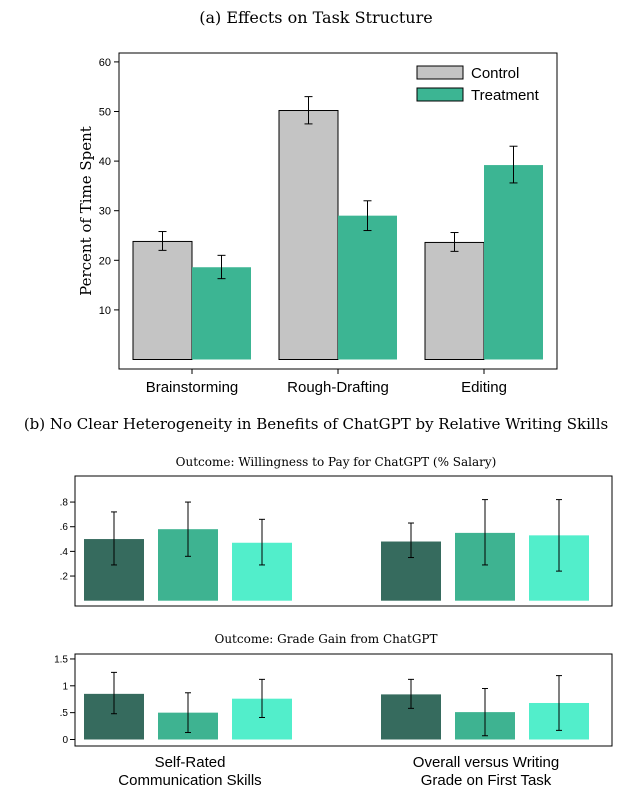  What do you see at coordinates (64, 552) in the screenshot?
I see `panel-b1-ytick-label: .4` at bounding box center [64, 552].